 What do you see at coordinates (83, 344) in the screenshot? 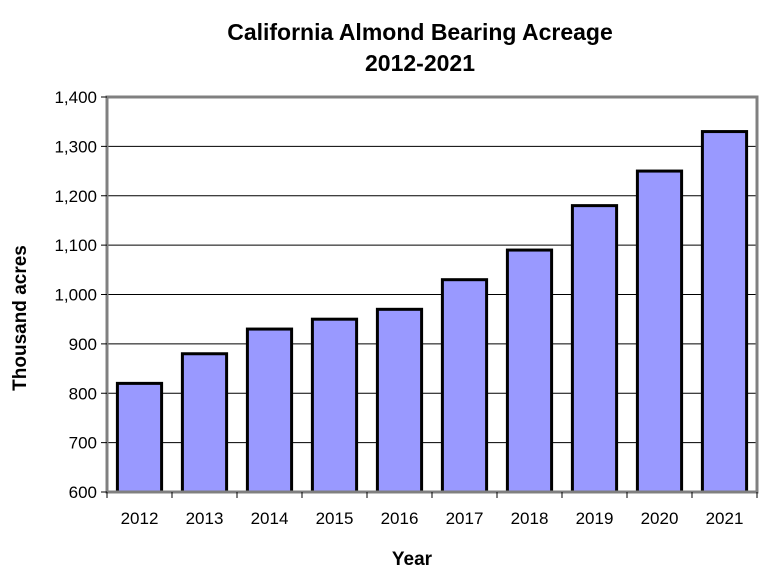
I see `y-tick-label: 900` at bounding box center [83, 344].